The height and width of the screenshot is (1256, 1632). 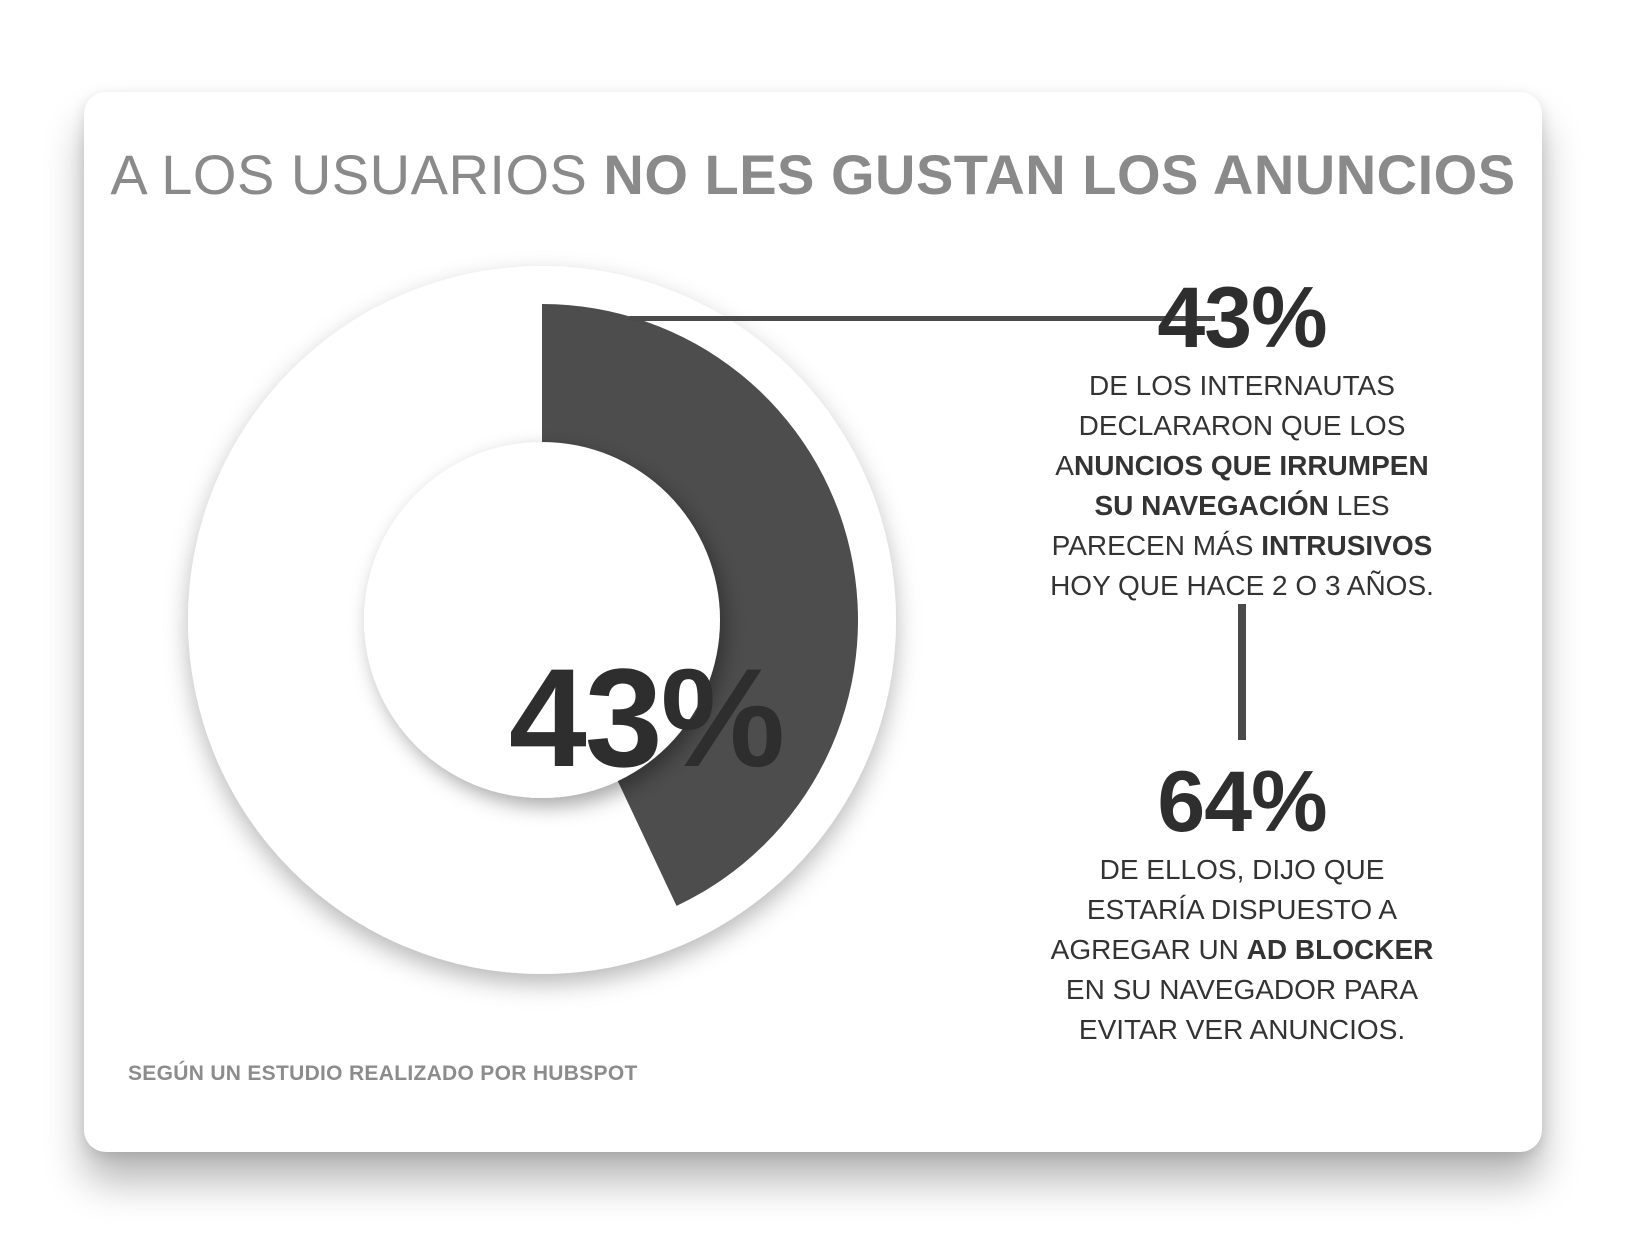 I want to click on stat1-text: A, so click(x=1064, y=465).